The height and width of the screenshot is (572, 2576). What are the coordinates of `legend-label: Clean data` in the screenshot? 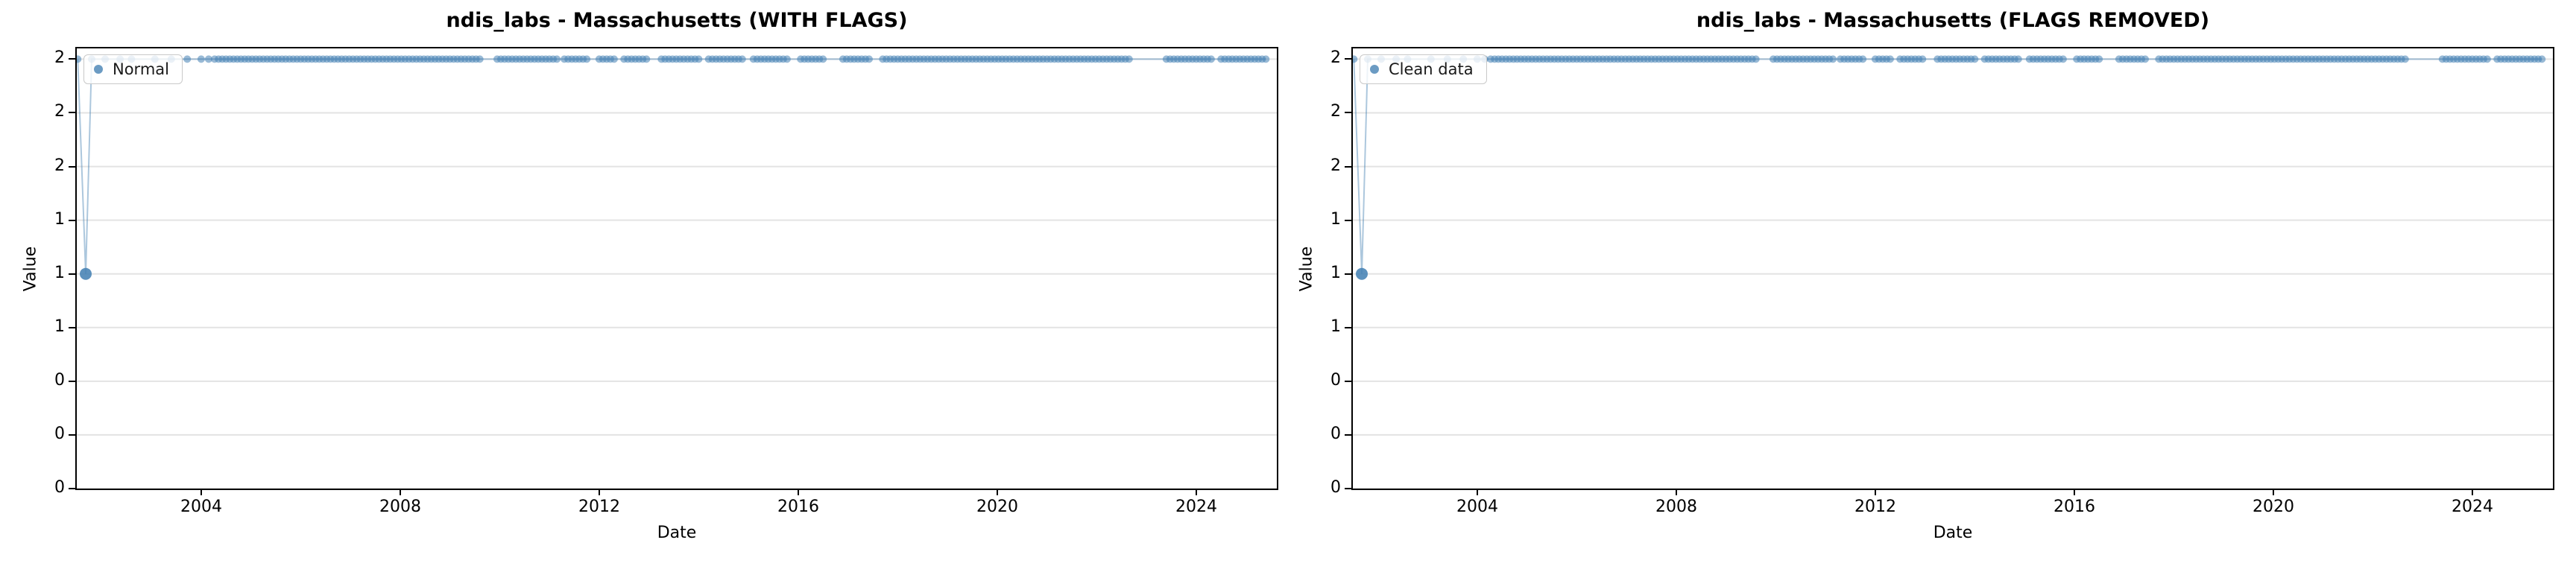 It's located at (1431, 69).